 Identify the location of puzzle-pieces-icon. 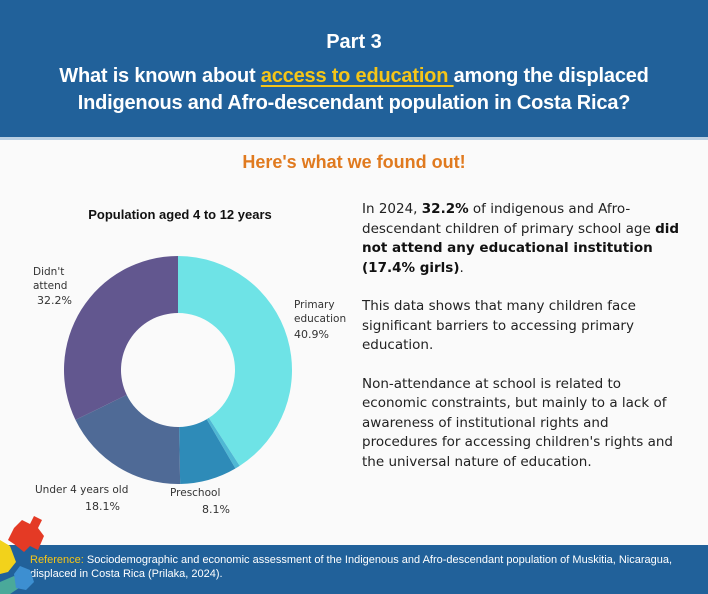
(22, 555).